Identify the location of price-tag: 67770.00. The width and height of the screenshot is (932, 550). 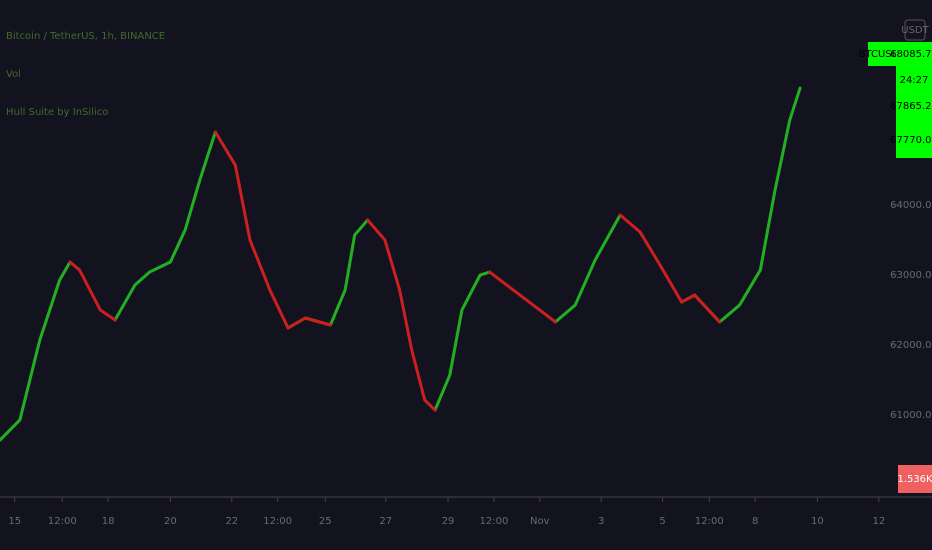
(911, 140).